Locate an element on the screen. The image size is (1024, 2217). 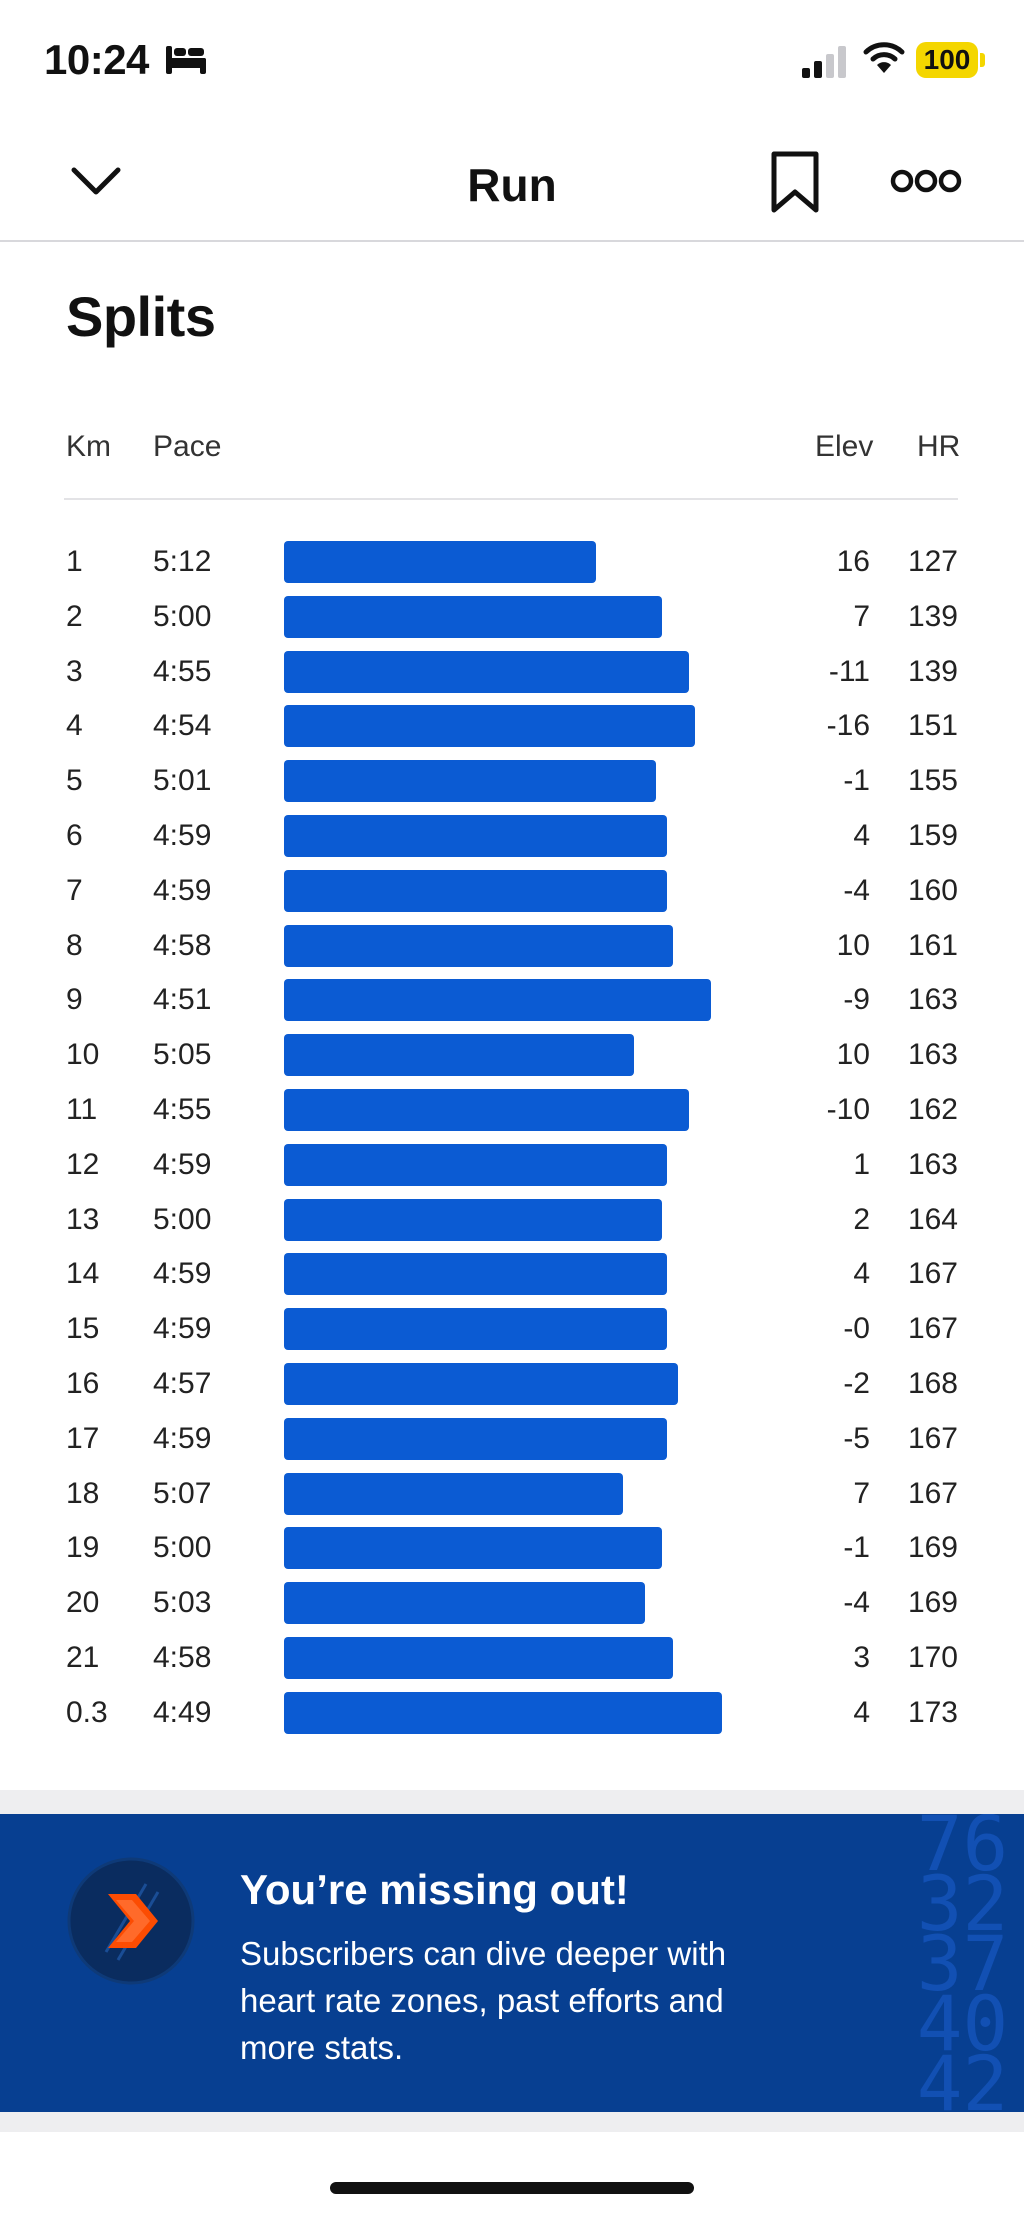
split-row: 13 5:00 2 164 is located at coordinates (512, 1220).